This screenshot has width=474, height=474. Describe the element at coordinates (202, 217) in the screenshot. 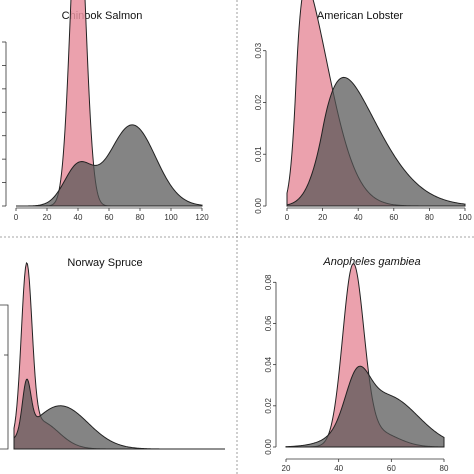

I see `x-tick-label: 120` at that location.